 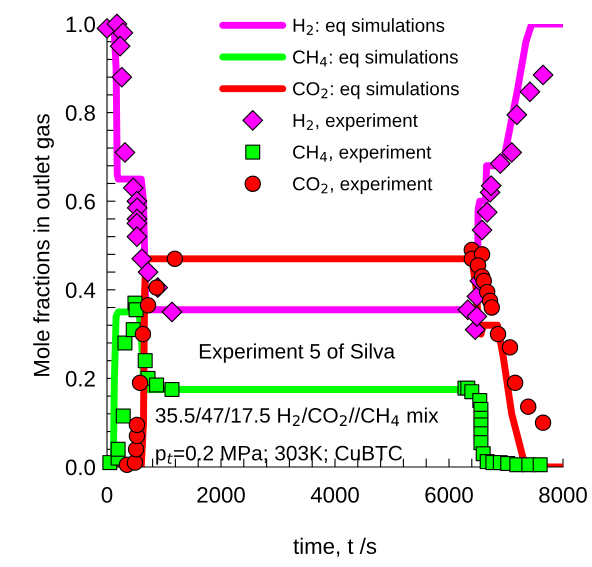 What do you see at coordinates (356, 122) in the screenshot?
I see `legend-label: H$_{2}$, experiment` at bounding box center [356, 122].